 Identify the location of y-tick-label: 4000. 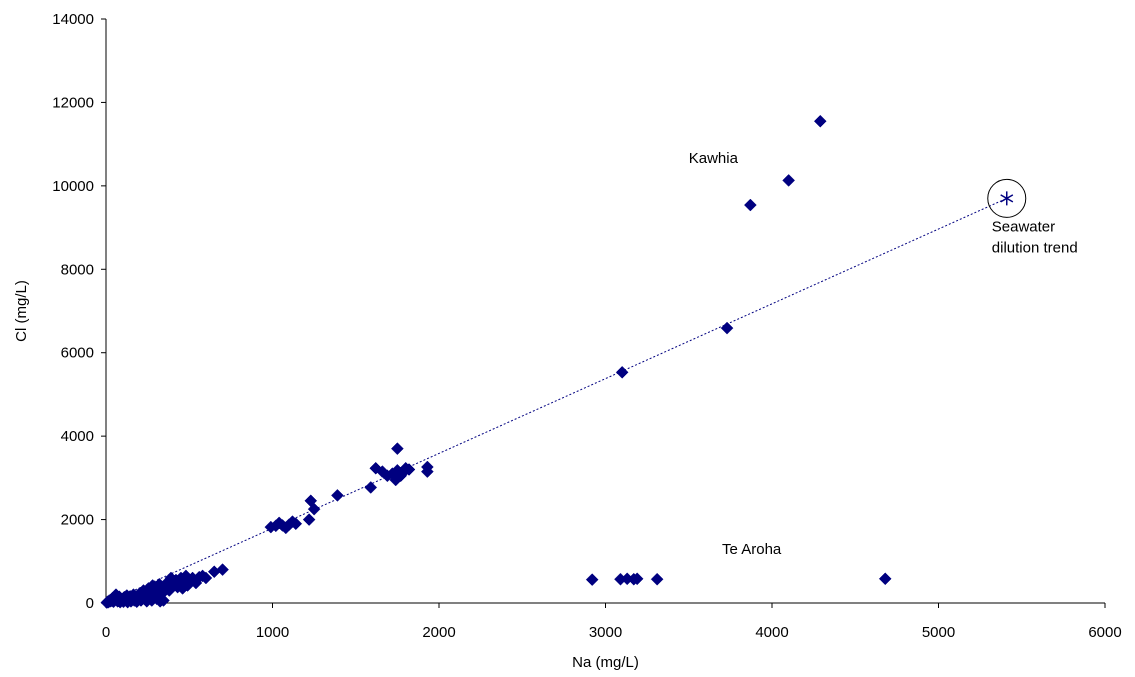
(77, 436).